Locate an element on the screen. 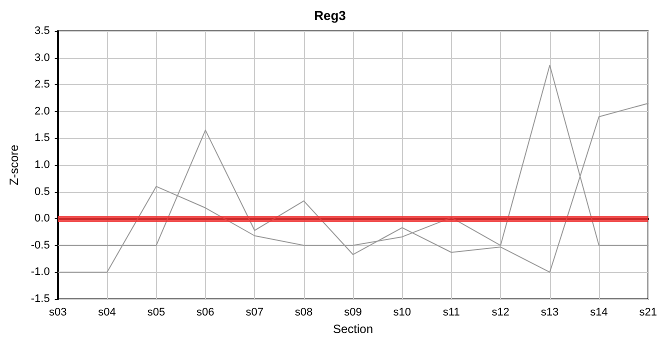 The width and height of the screenshot is (660, 360). y-tick-label: 1.0 is located at coordinates (42, 165).